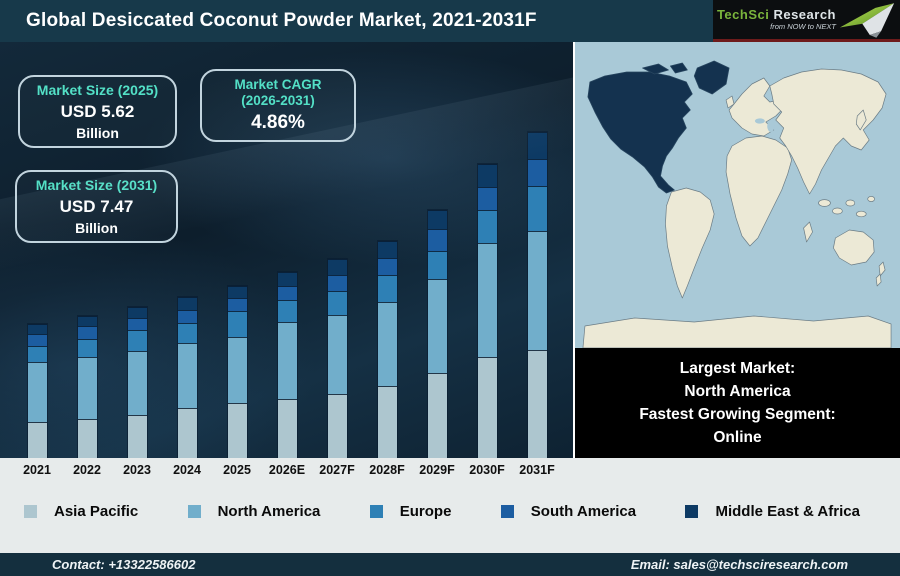  Describe the element at coordinates (237, 470) in the screenshot. I see `x-axis-label: 2025` at that location.